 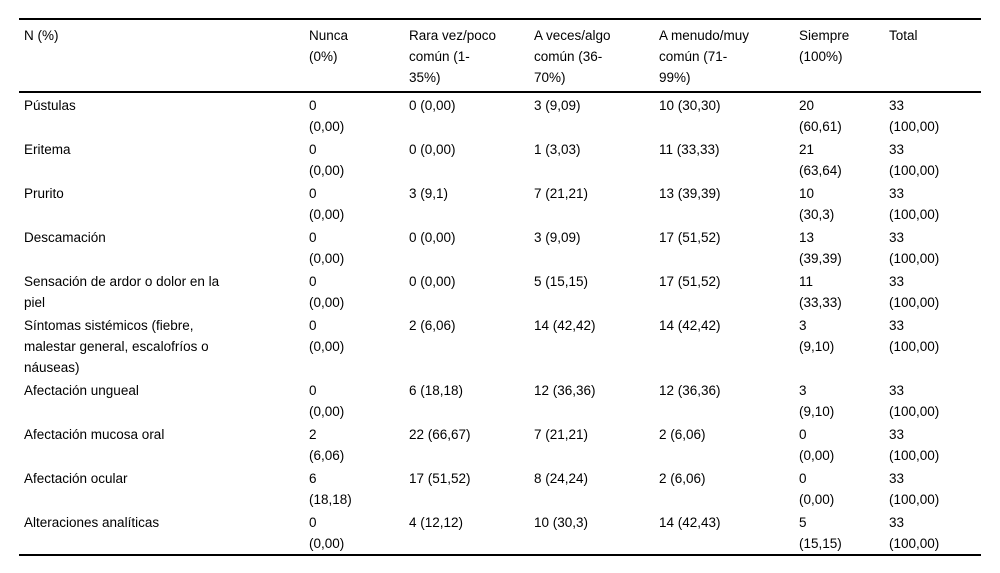 I want to click on header-a-menudo: A menudo/muy común (71- 99%), so click(x=729, y=56).